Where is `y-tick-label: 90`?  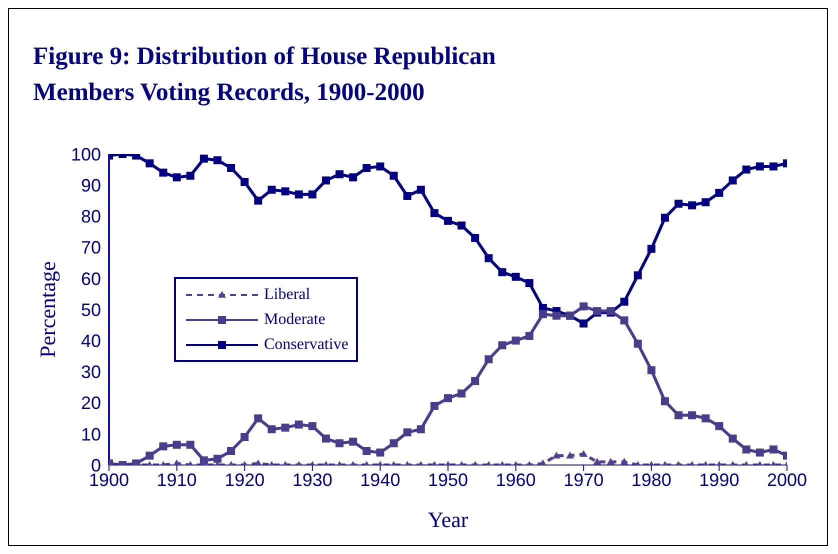
y-tick-label: 90 is located at coordinates (90, 185).